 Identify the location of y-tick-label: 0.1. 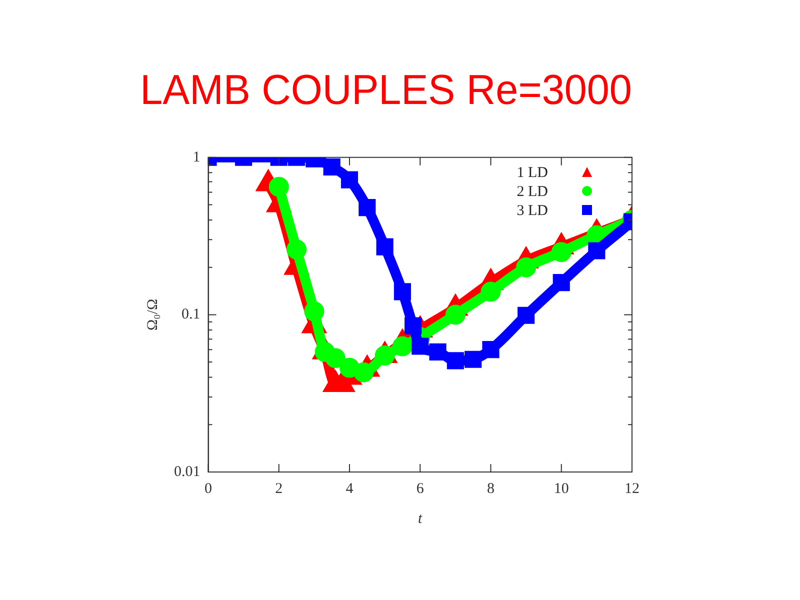
(191, 314).